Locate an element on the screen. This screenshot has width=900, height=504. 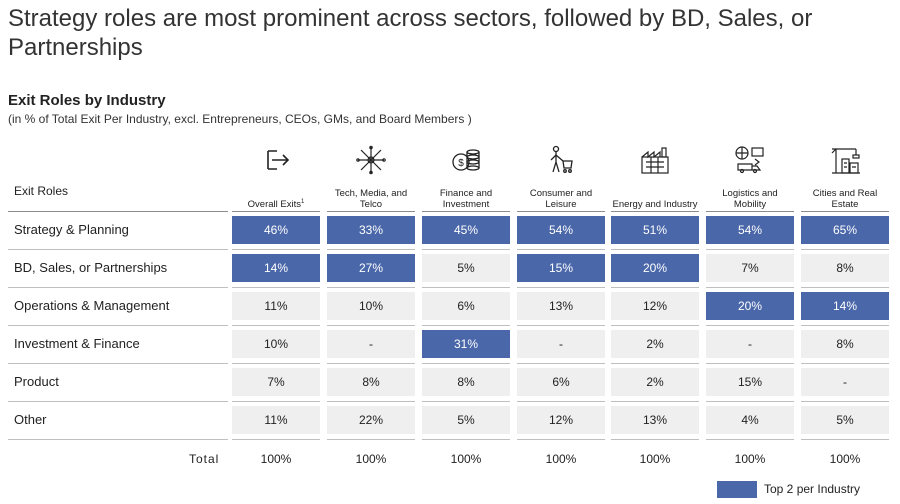
row-header: Exit Roles is located at coordinates (41, 191).